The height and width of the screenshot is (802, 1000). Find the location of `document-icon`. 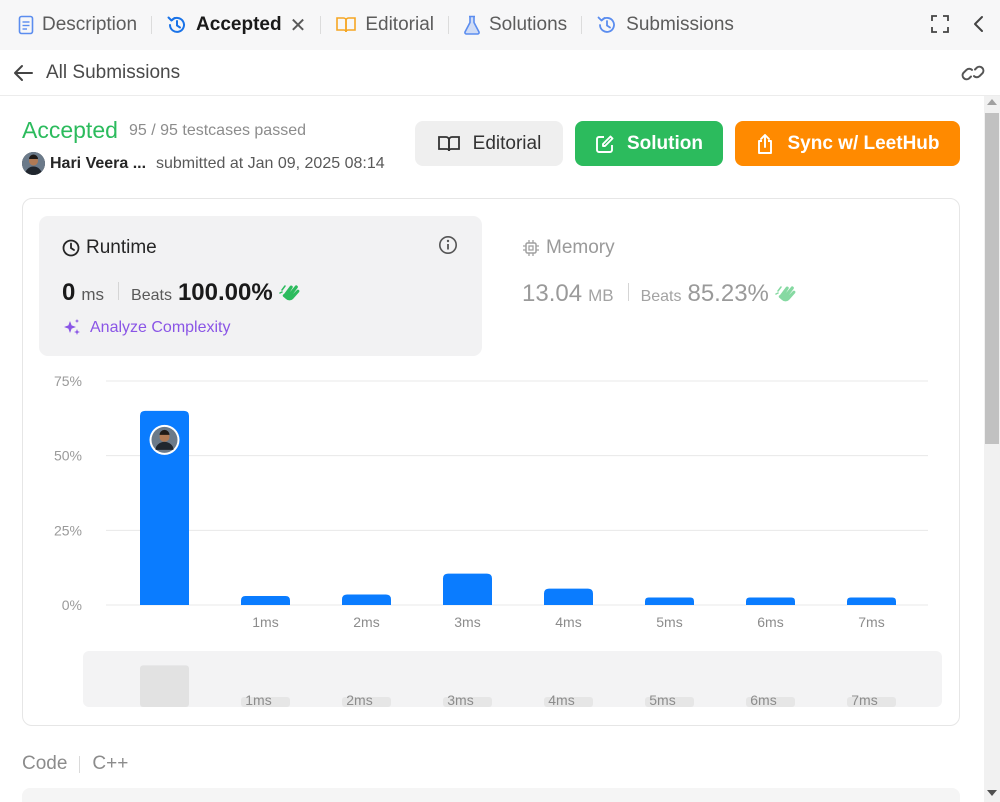

document-icon is located at coordinates (26, 25).